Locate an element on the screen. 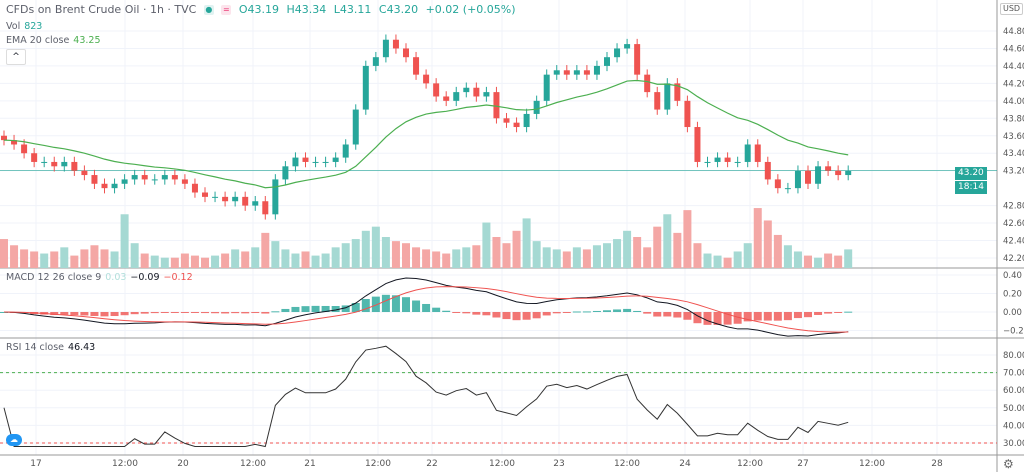 The image size is (1024, 472). rsi-legend: RSI 14 close 46.43 is located at coordinates (52, 348).